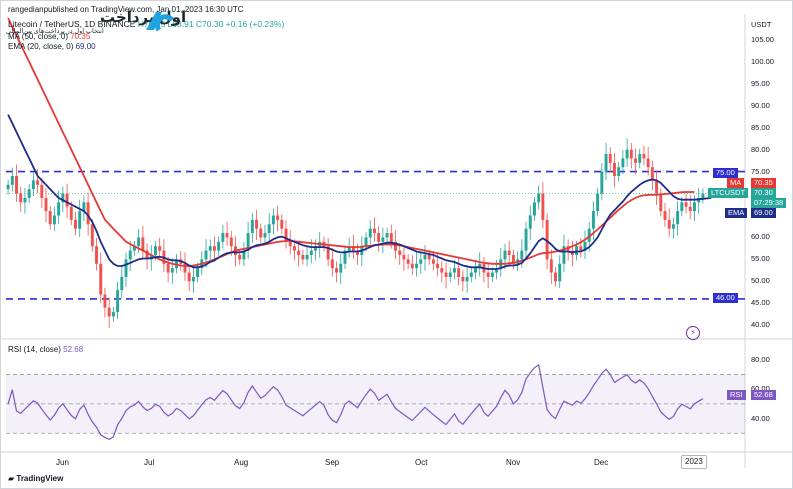 The height and width of the screenshot is (489, 793). I want to click on month-label: Sep, so click(332, 462).